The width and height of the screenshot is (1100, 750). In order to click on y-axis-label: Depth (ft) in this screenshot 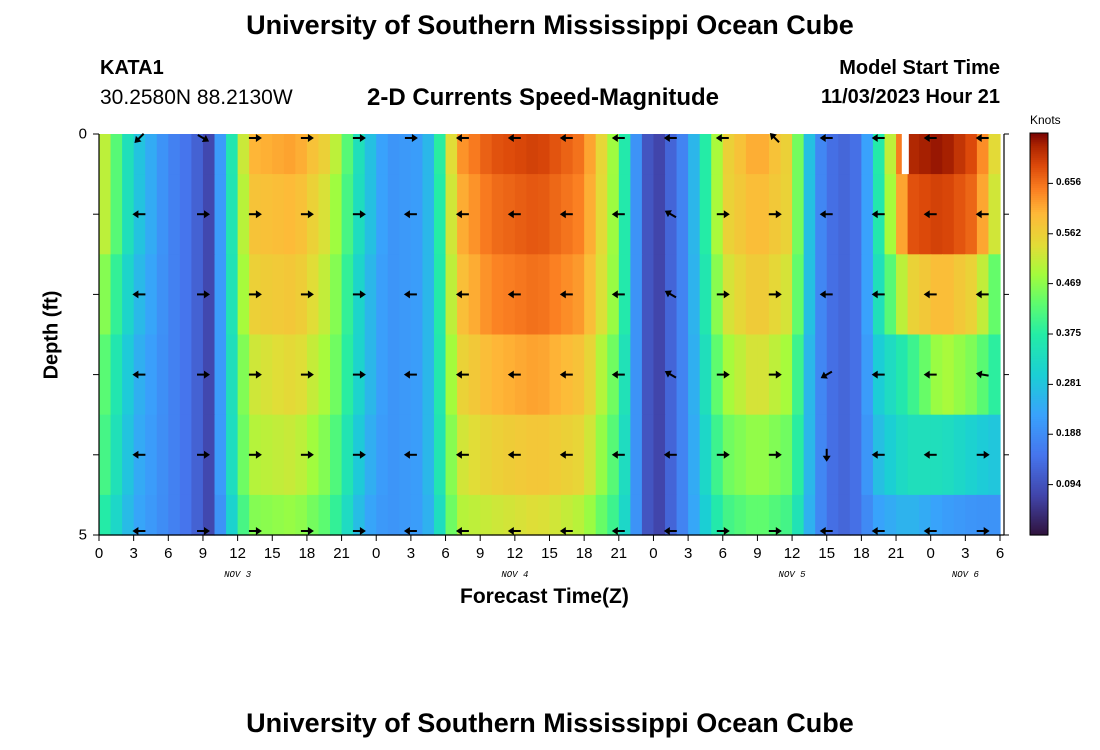, I will do `click(51, 335)`.